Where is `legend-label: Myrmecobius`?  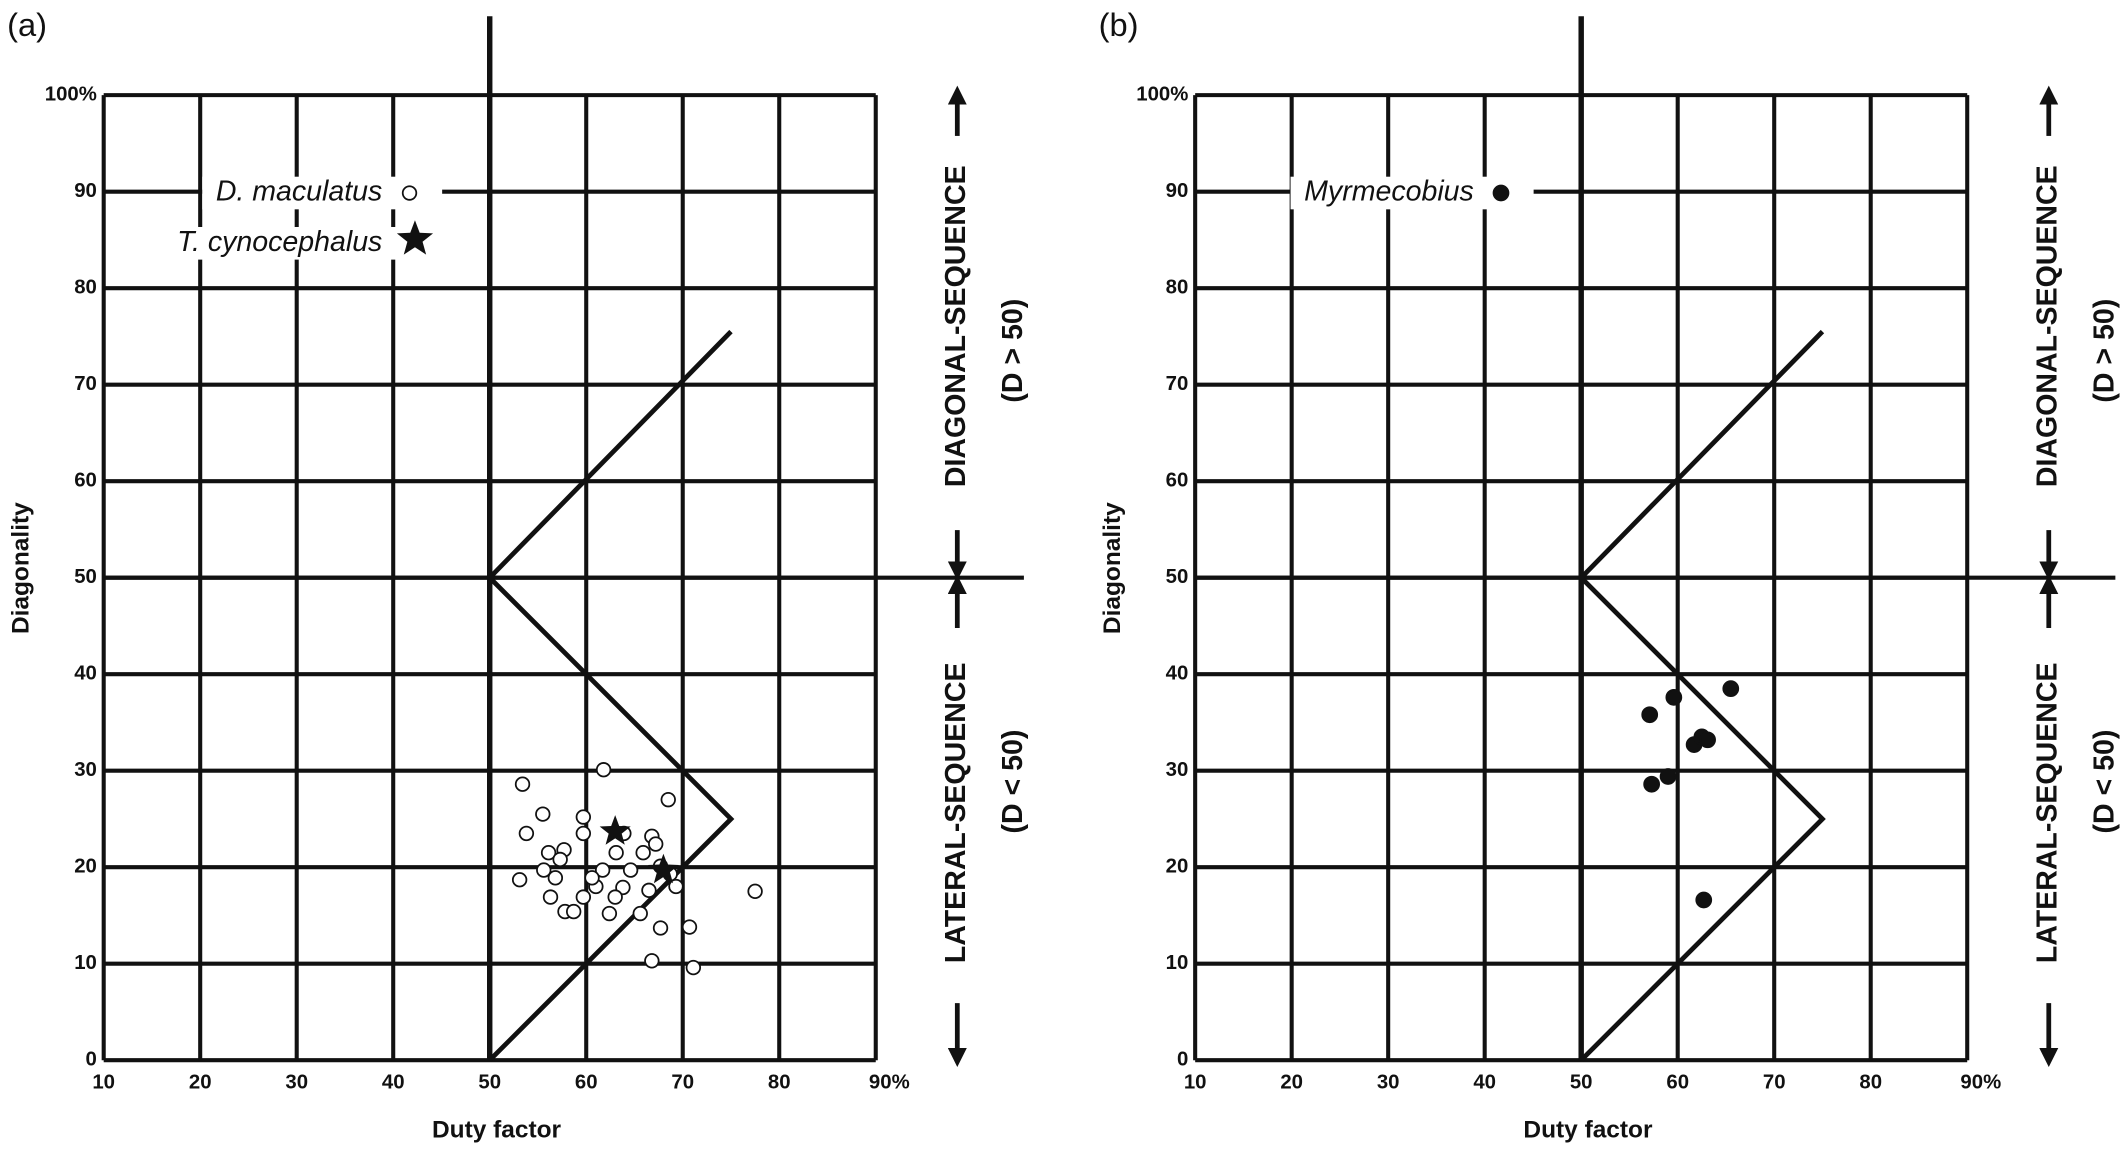 legend-label: Myrmecobius is located at coordinates (1389, 192).